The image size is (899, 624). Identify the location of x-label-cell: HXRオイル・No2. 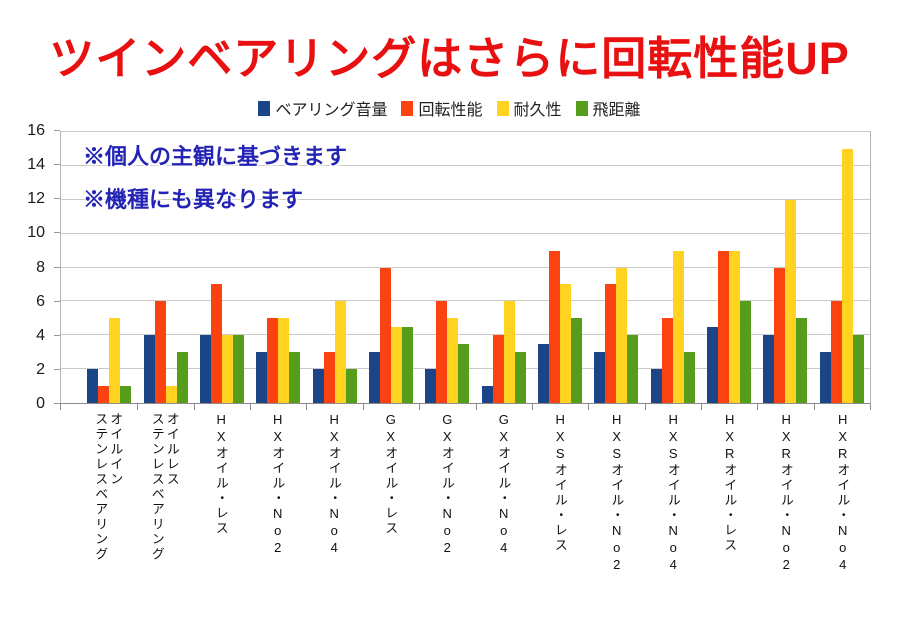
(786, 514).